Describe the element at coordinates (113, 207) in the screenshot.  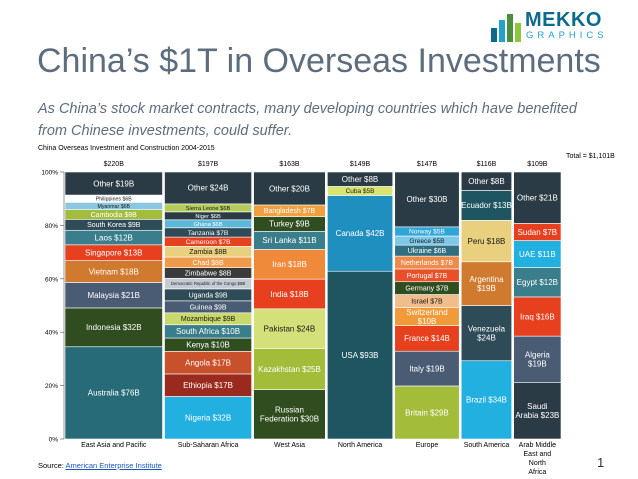
I see `segment-label: Myanmar $6B` at that location.